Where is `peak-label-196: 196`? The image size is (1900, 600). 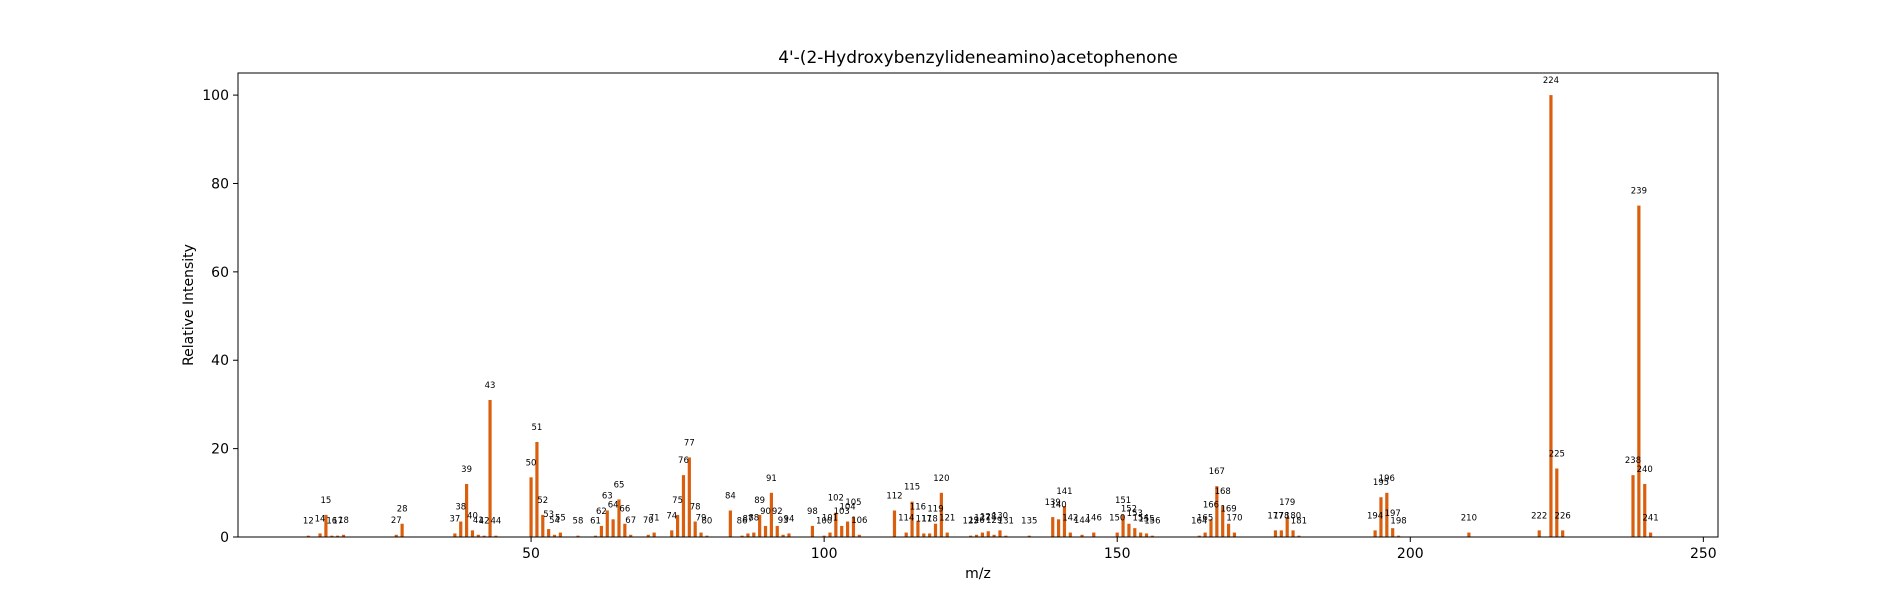
peak-label-196: 196 is located at coordinates (1387, 479).